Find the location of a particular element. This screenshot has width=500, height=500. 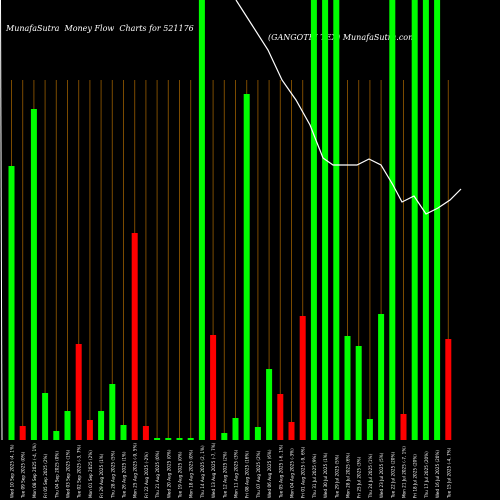

x-tick-label: Mon 28 Jul 2025 (6%) is located at coordinates (348, 475).